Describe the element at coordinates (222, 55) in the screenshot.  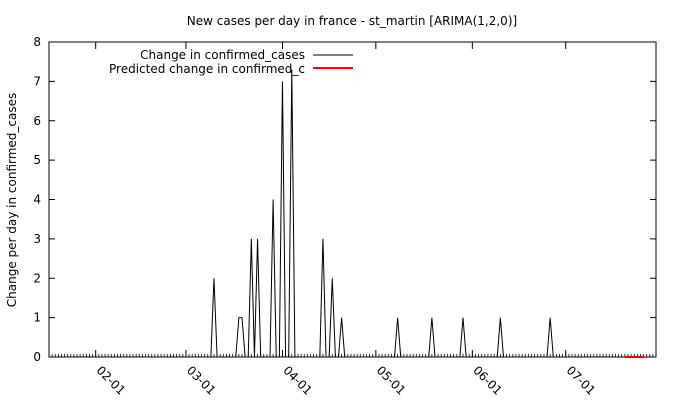
I see `legend-label-change: Change in confirmed_cases` at that location.